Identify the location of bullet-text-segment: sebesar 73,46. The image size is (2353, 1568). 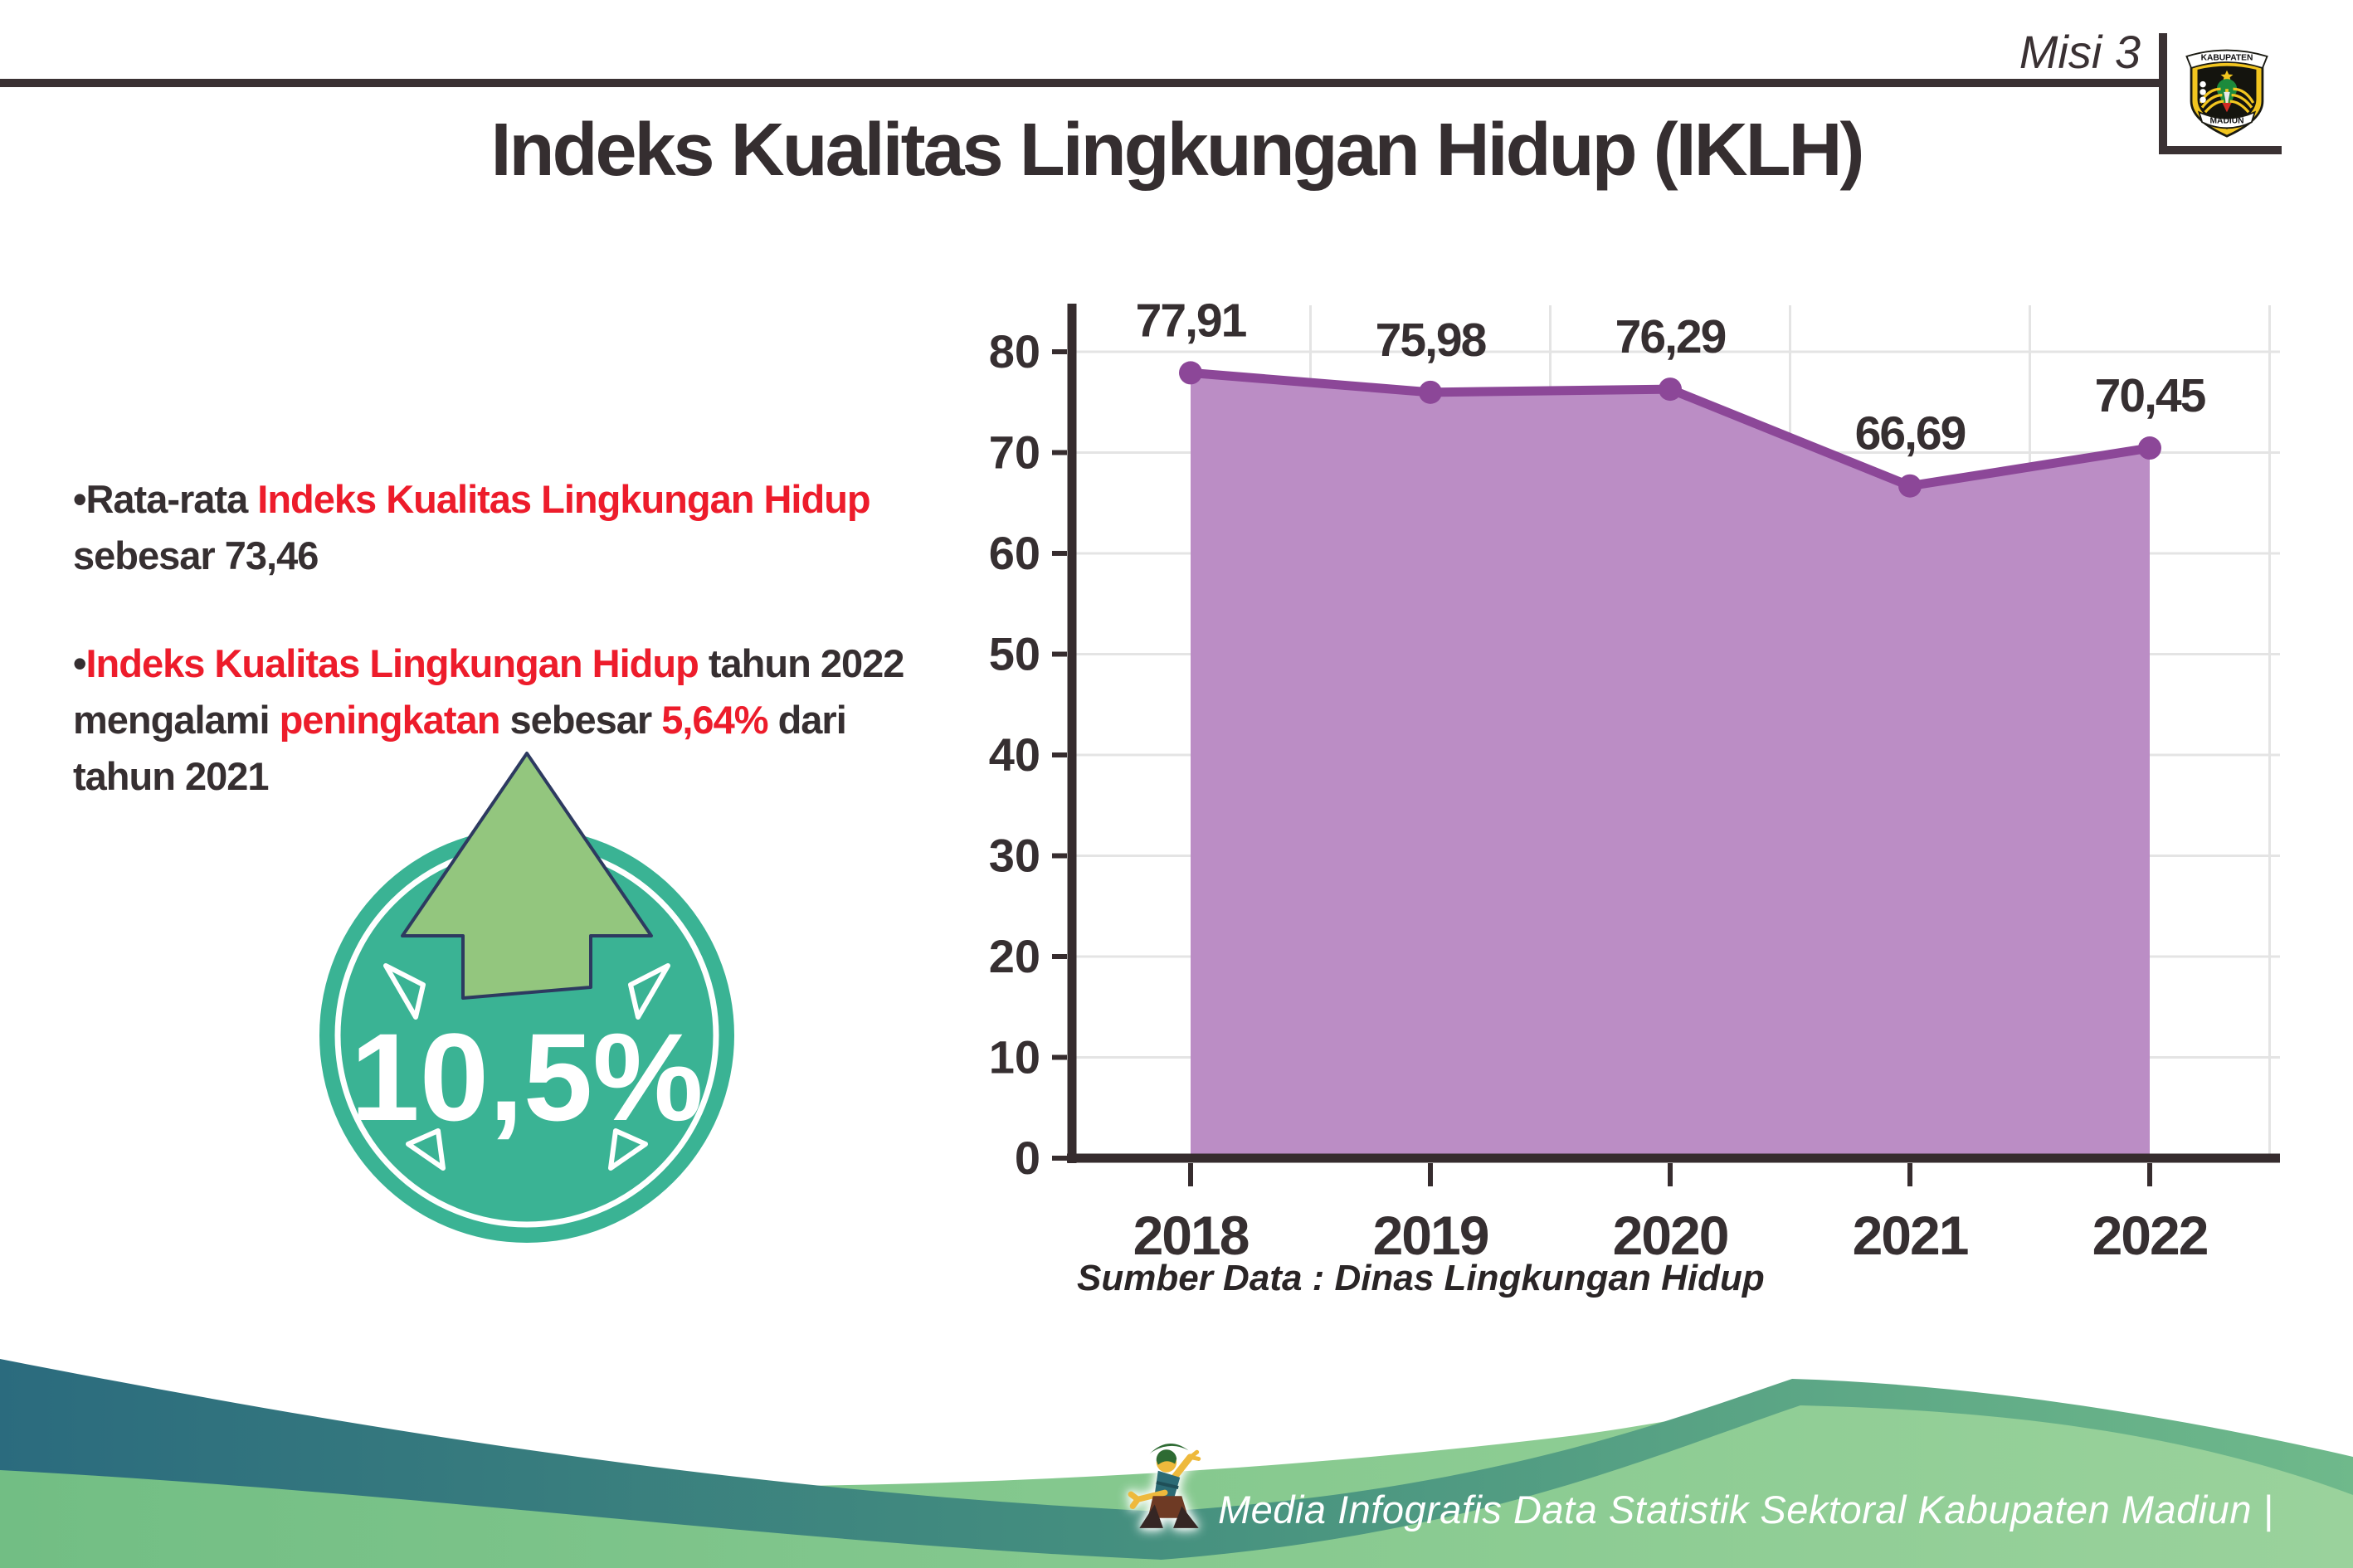
(196, 555).